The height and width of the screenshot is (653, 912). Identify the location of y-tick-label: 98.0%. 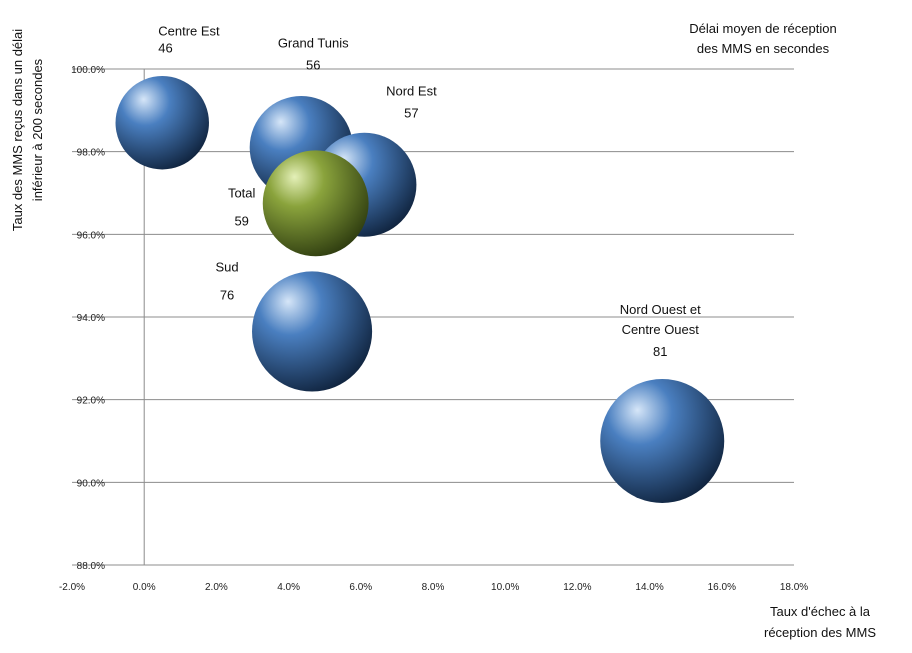
(91, 153).